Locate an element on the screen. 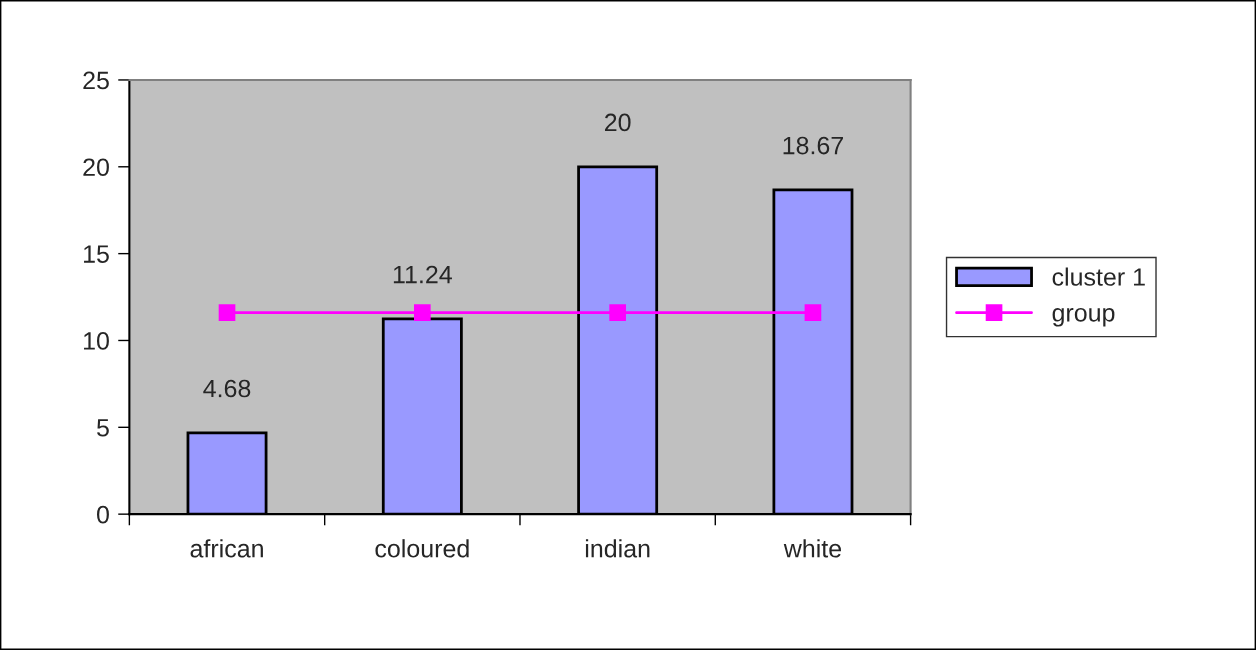 The height and width of the screenshot is (650, 1256). y-tick-label: 0 is located at coordinates (103, 514).